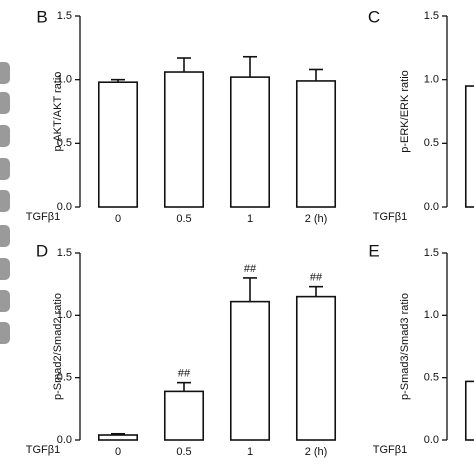 This screenshot has height=474, width=474. I want to click on y-axis-label: p-Smad3/Smad3 ratio, so click(405, 346).